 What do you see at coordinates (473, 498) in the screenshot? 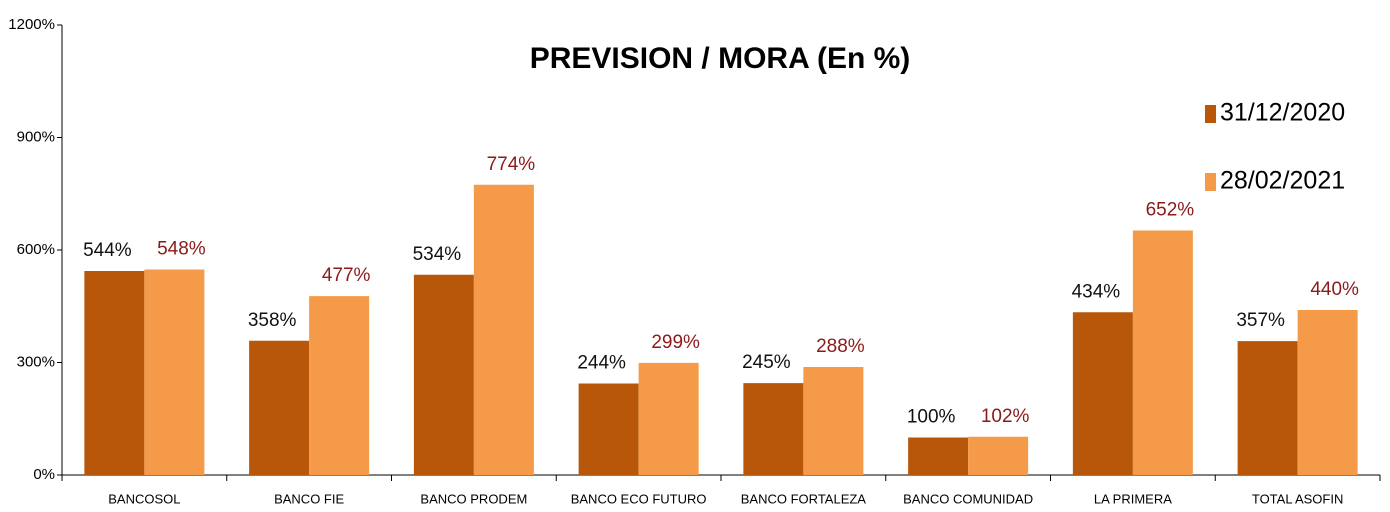
I see `x-tick-label: BANCO PRODEM` at bounding box center [473, 498].